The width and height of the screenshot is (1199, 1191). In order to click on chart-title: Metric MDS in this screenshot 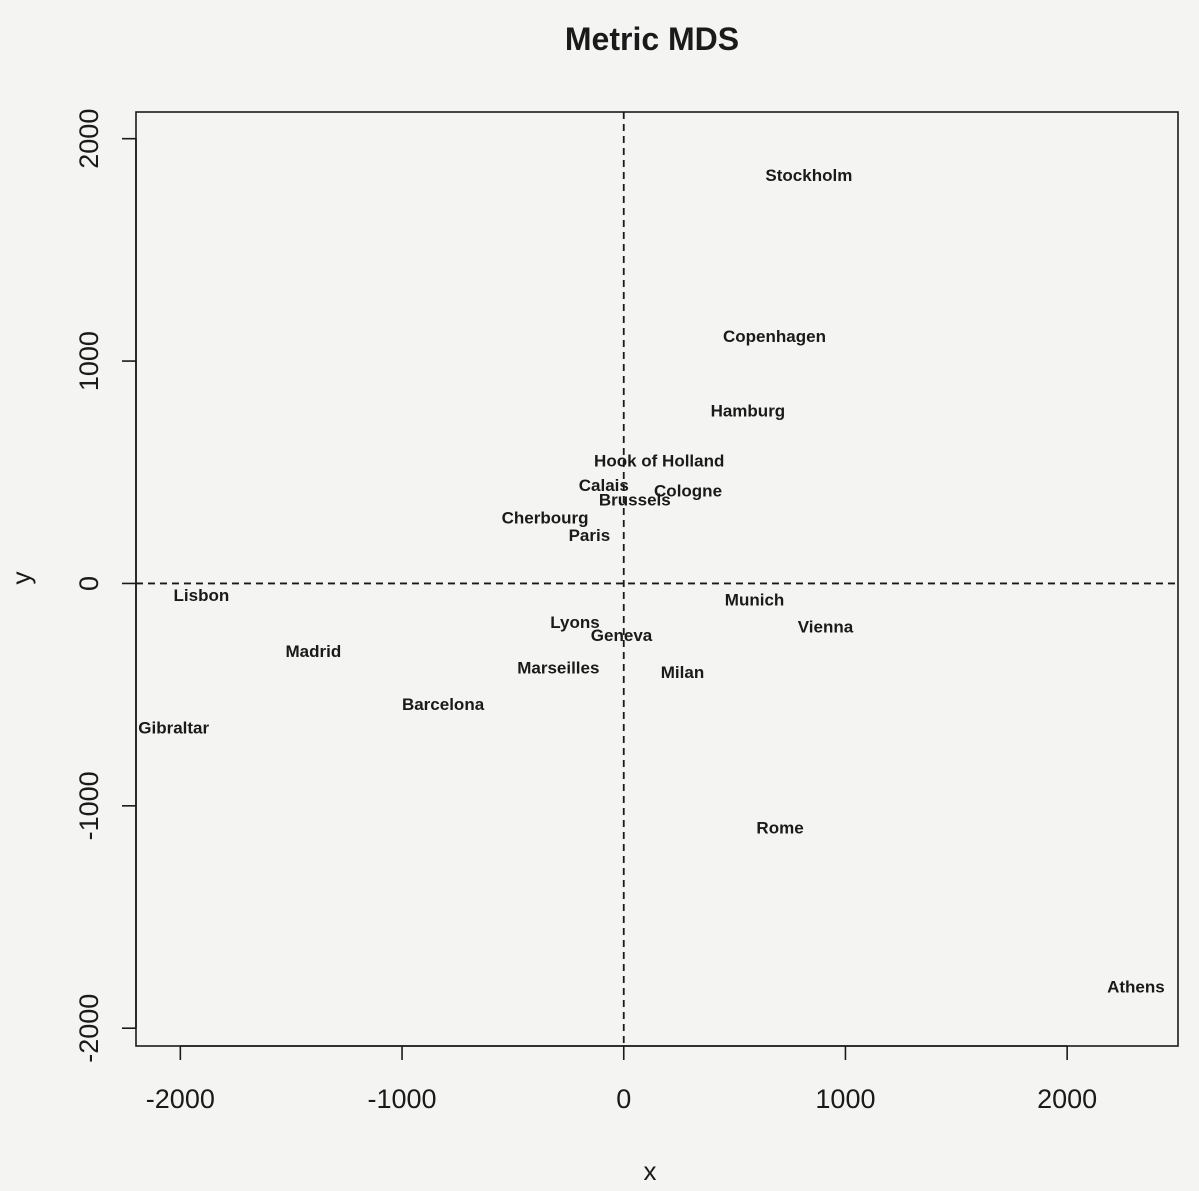, I will do `click(652, 39)`.